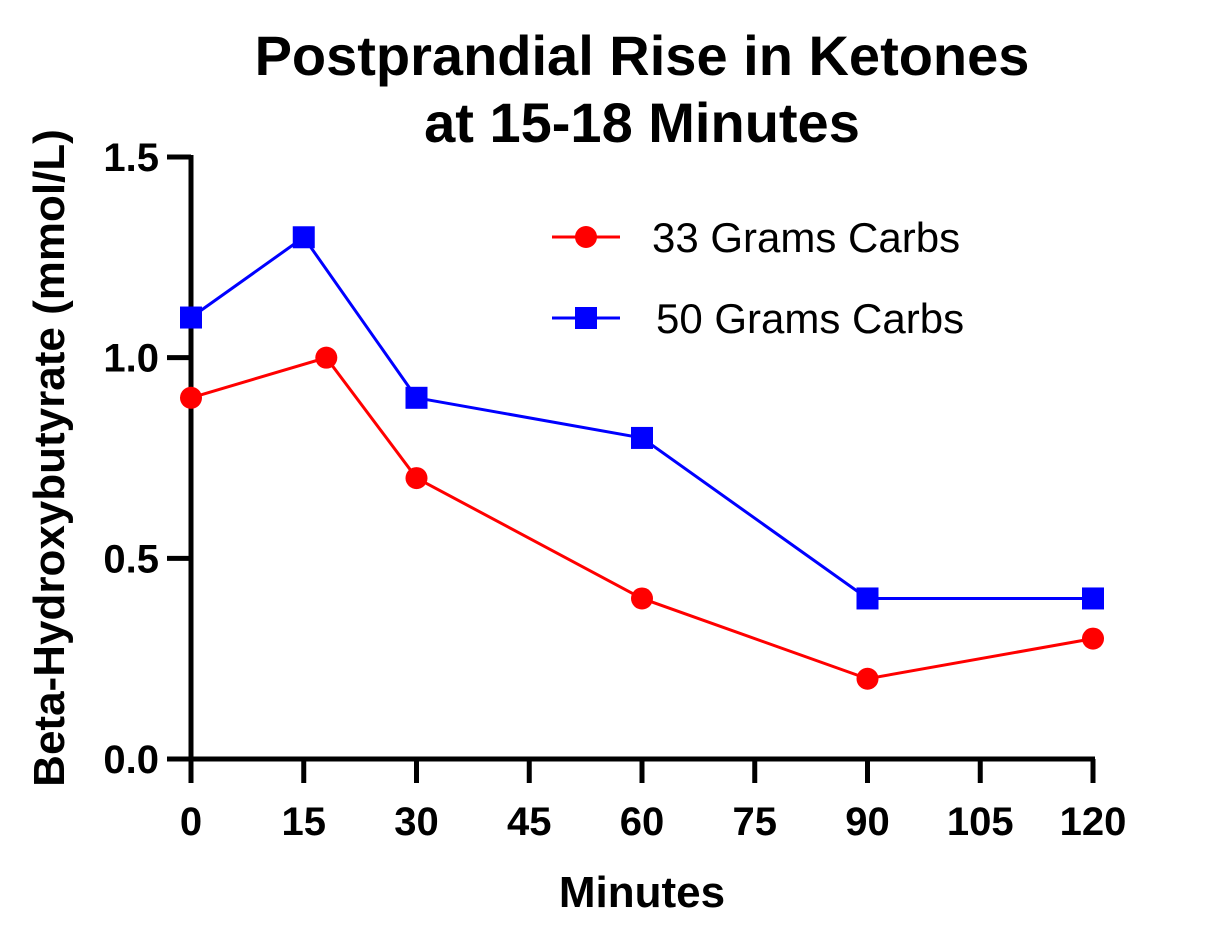 This screenshot has height=942, width=1205. Describe the element at coordinates (642, 122) in the screenshot. I see `chart-title-line-2: at 15-18 Minutes` at that location.